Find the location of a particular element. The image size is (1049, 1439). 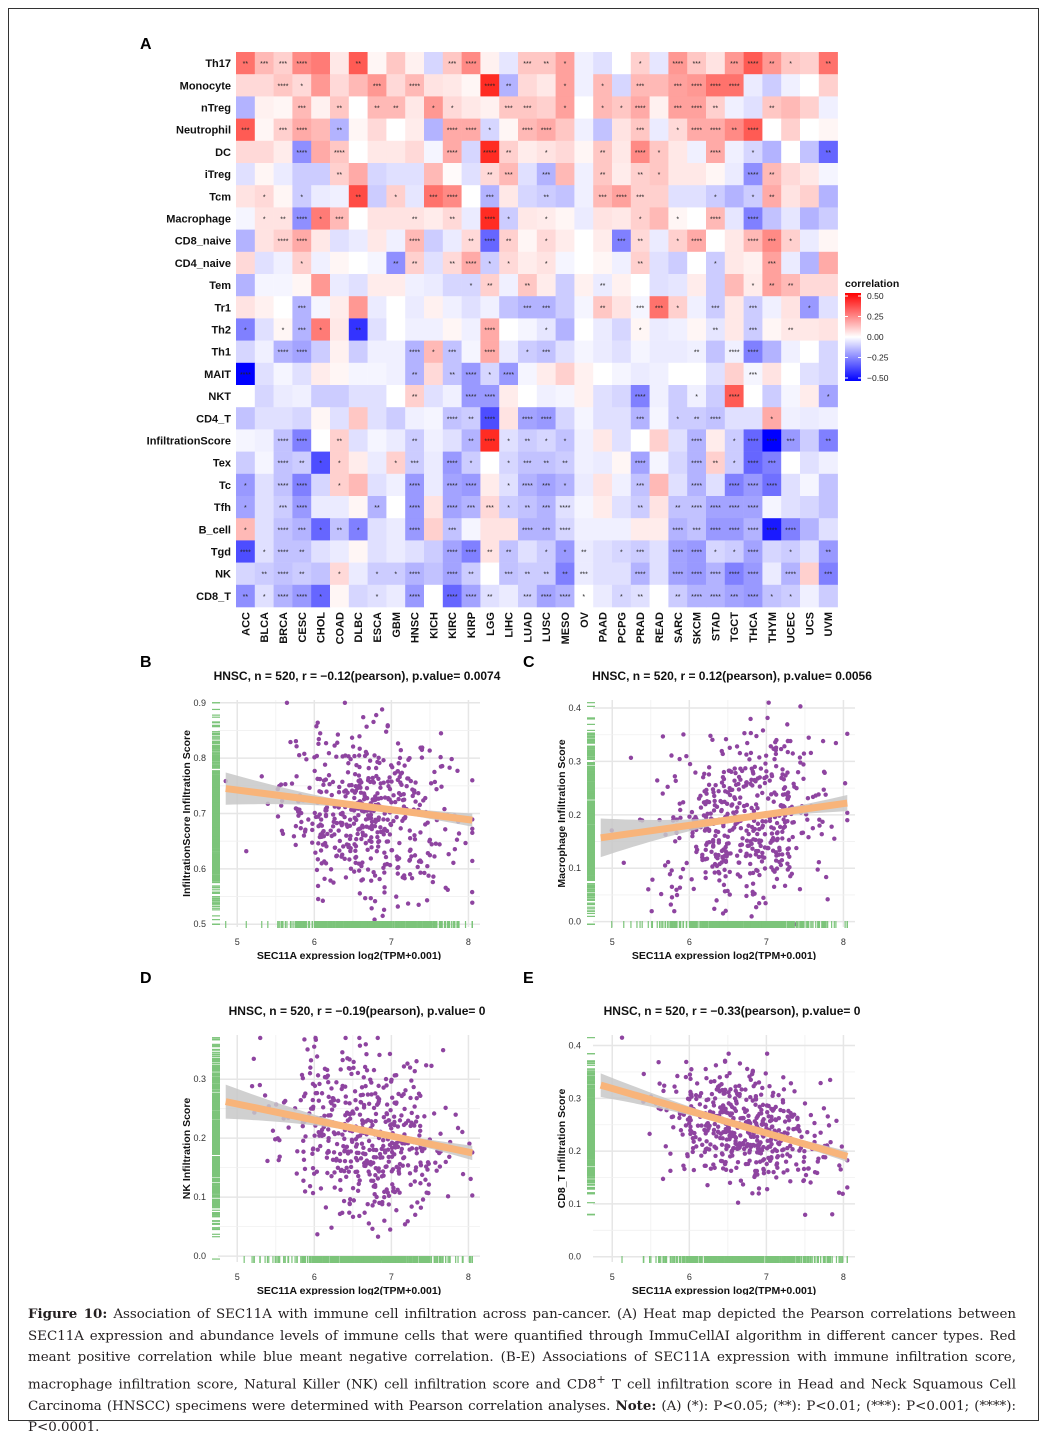

heatmap-row-label: NK is located at coordinates (223, 575).